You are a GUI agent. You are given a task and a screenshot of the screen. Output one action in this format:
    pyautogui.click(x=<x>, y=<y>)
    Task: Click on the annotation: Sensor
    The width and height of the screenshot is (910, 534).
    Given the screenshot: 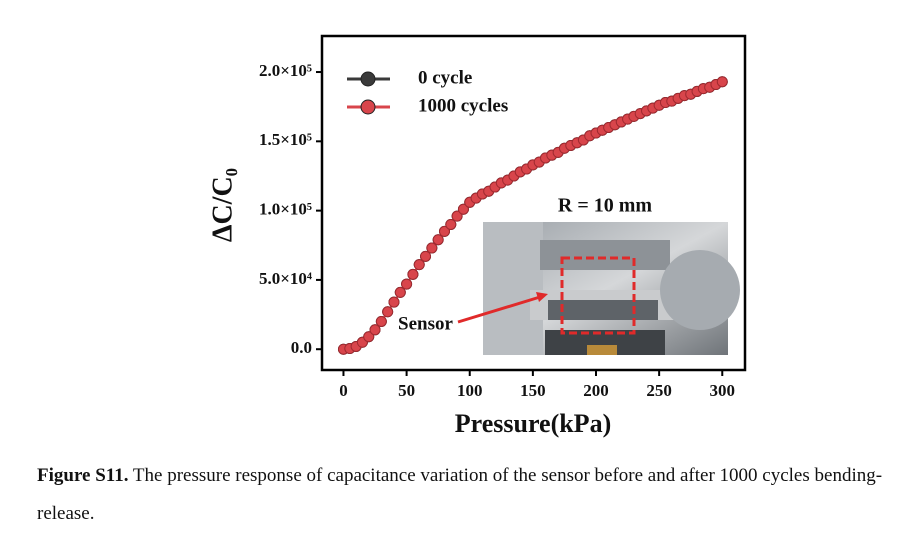 What is the action you would take?
    pyautogui.click(x=425, y=323)
    